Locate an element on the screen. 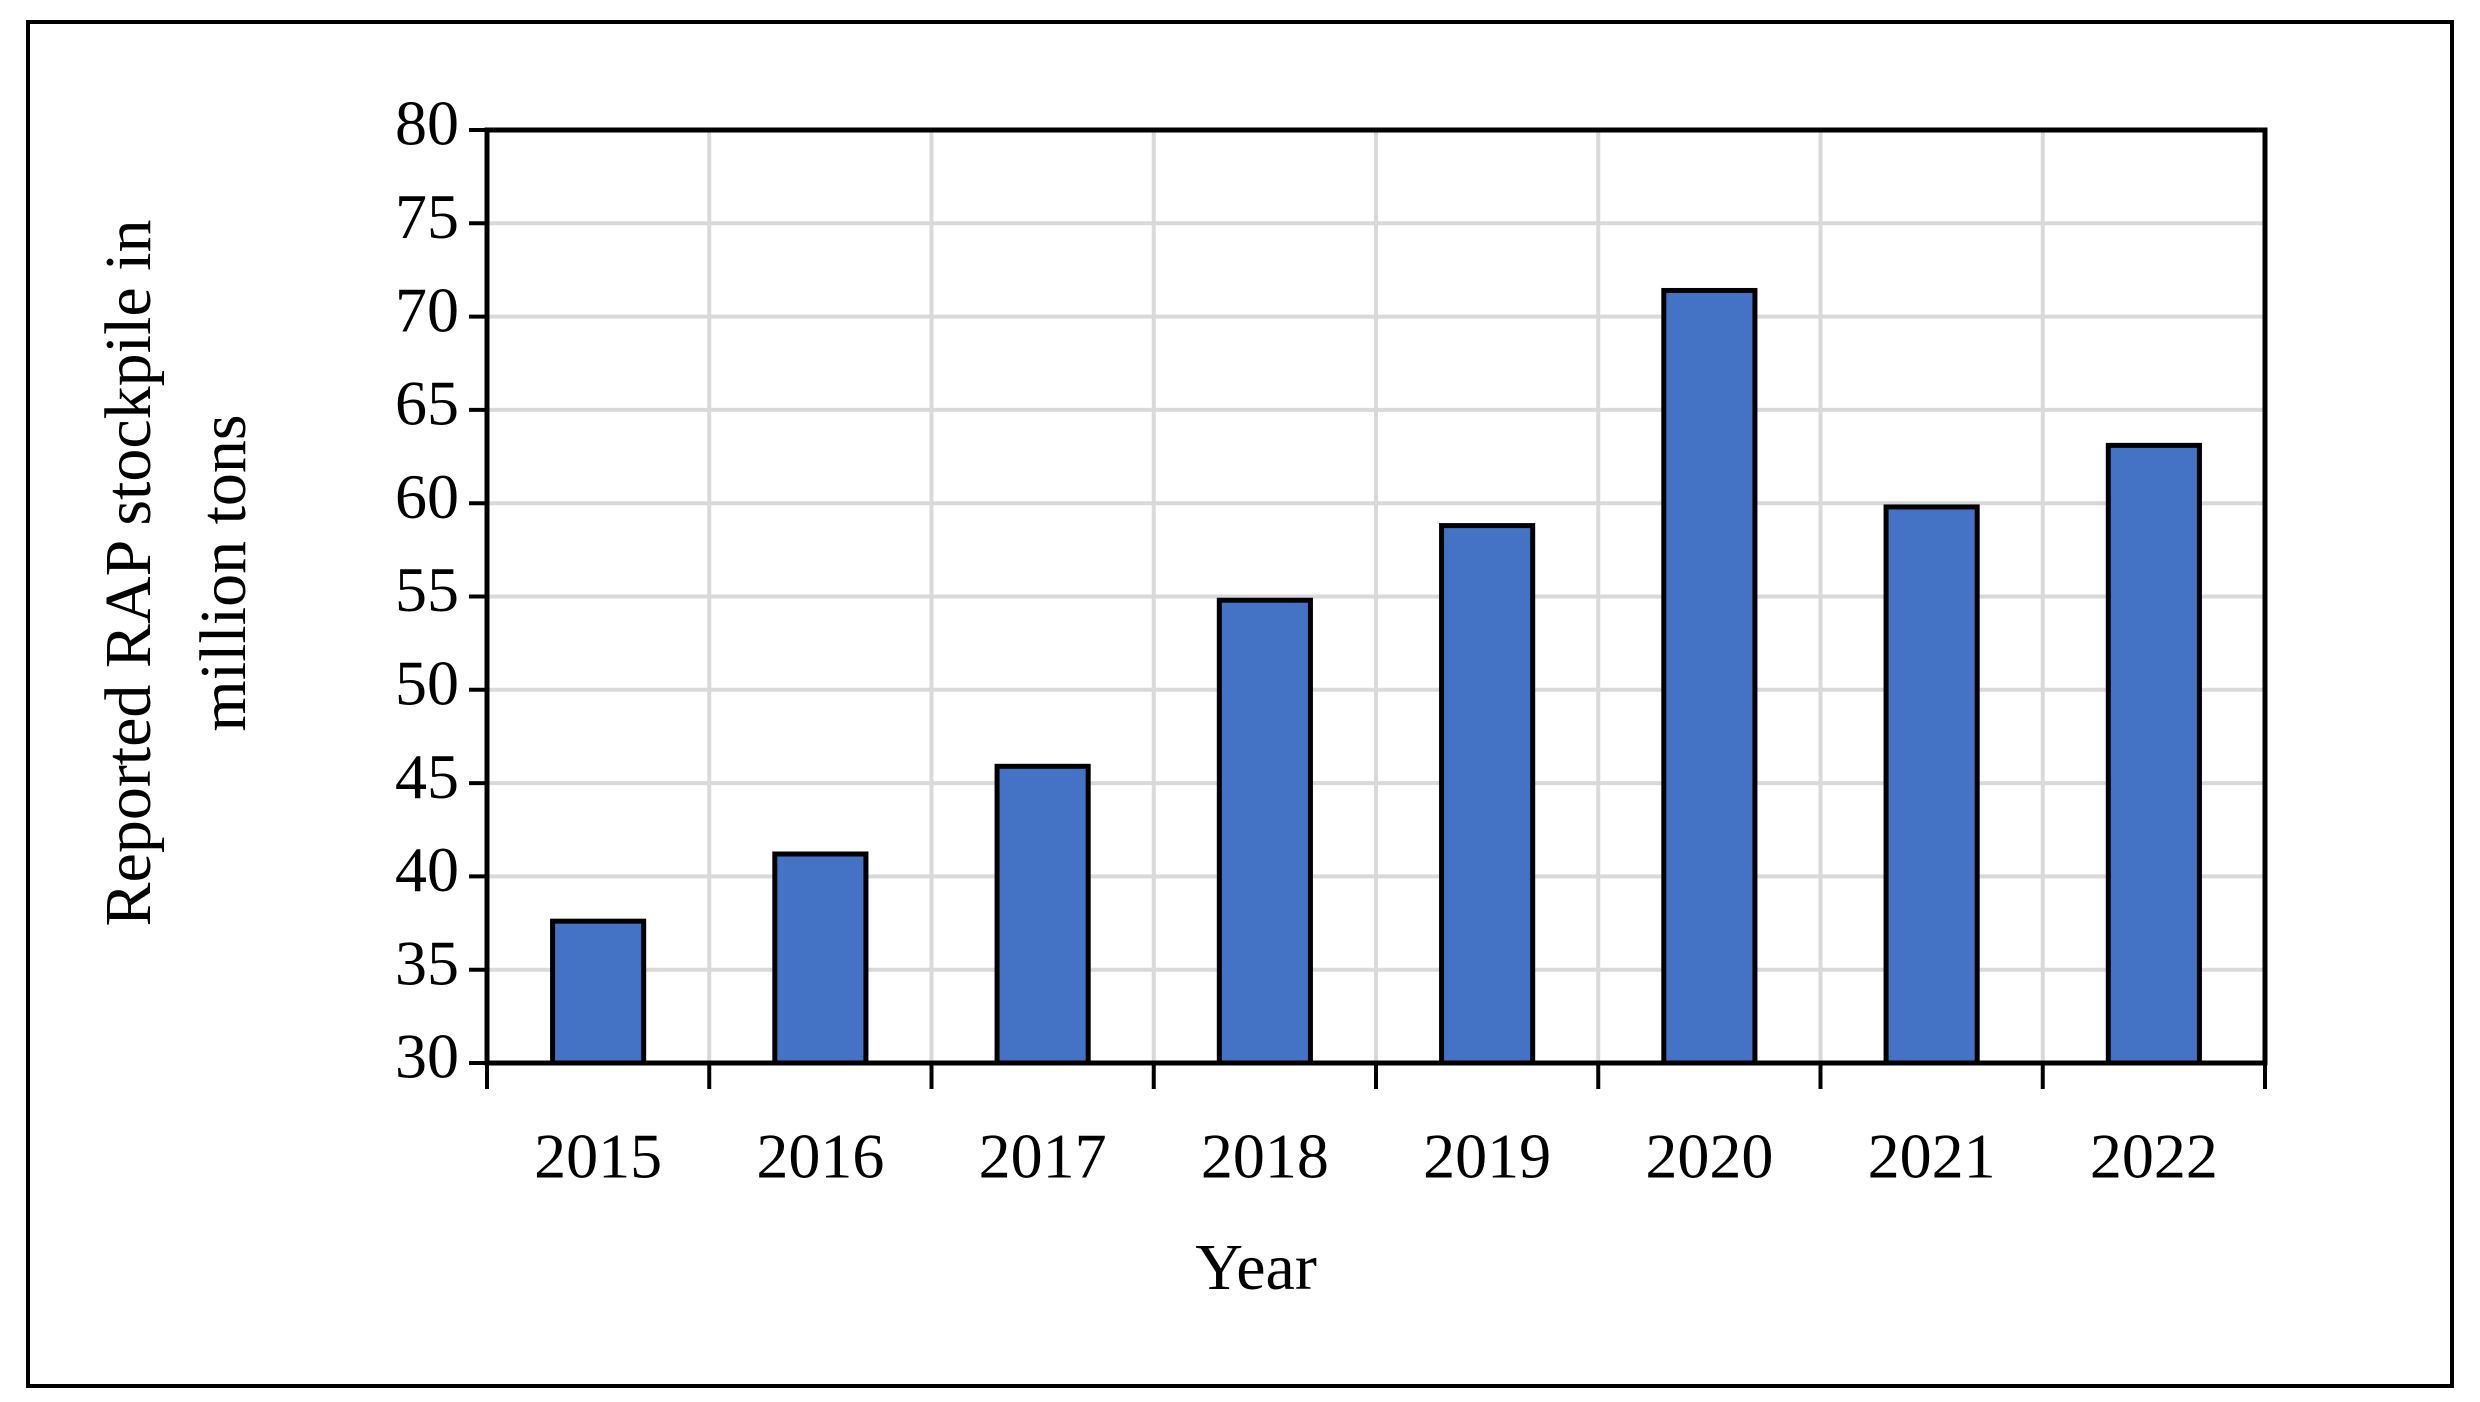 This screenshot has height=1402, width=2480. x-tick-label: 2016 is located at coordinates (820, 1156).